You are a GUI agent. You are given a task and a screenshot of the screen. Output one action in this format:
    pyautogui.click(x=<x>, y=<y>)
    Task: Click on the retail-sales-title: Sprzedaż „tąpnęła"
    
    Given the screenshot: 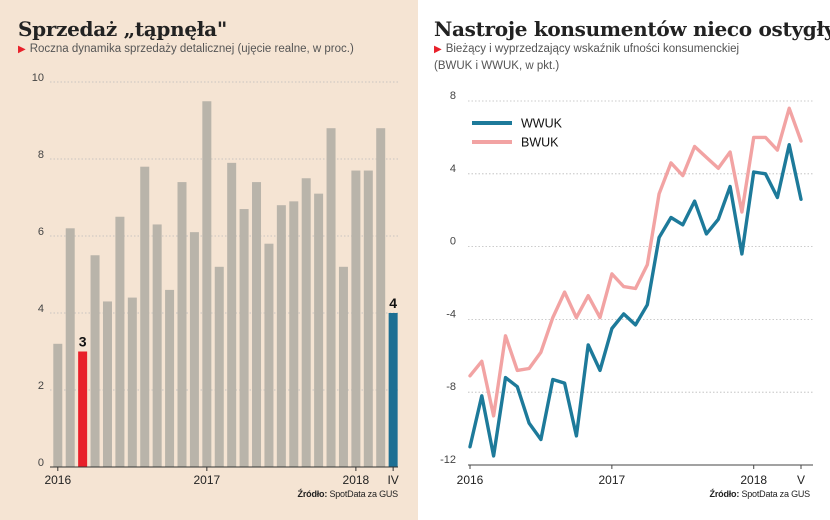 What is the action you would take?
    pyautogui.click(x=122, y=29)
    